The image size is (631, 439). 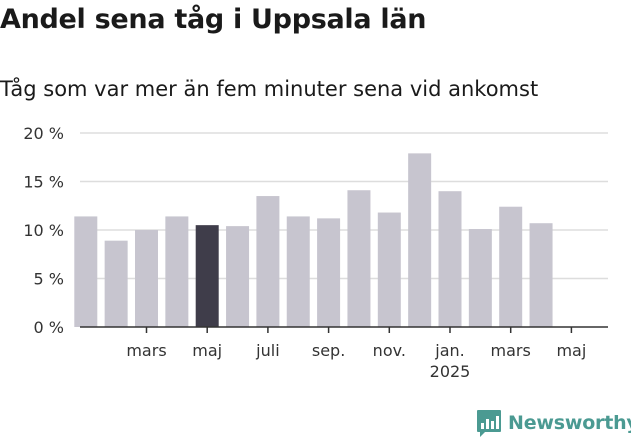 What do you see at coordinates (344, 329) in the screenshot?
I see `x-axis` at bounding box center [344, 329].